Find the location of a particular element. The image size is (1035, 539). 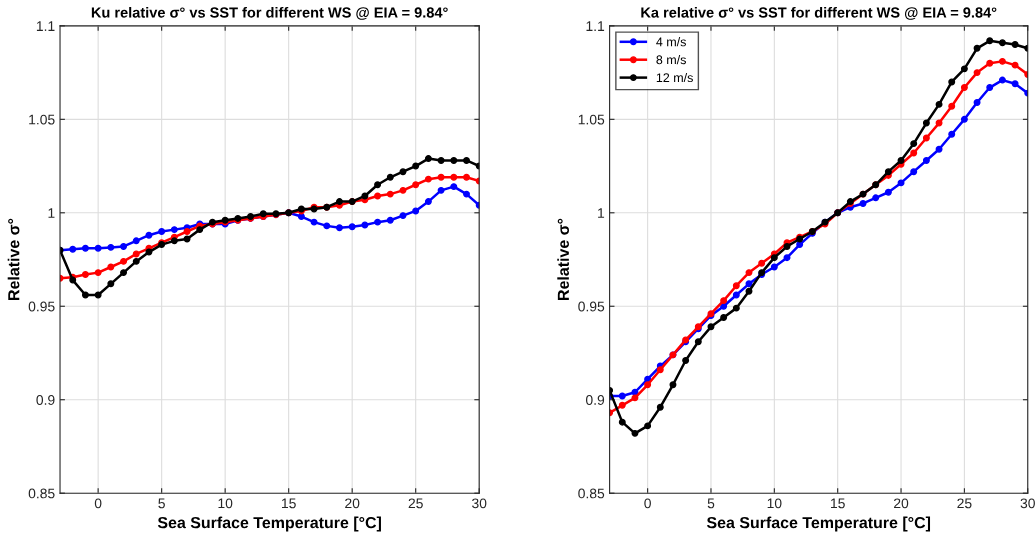

chart-title: Ka relative σ° vs SST for different WS @ EIA = 9.84° is located at coordinates (819, 13).